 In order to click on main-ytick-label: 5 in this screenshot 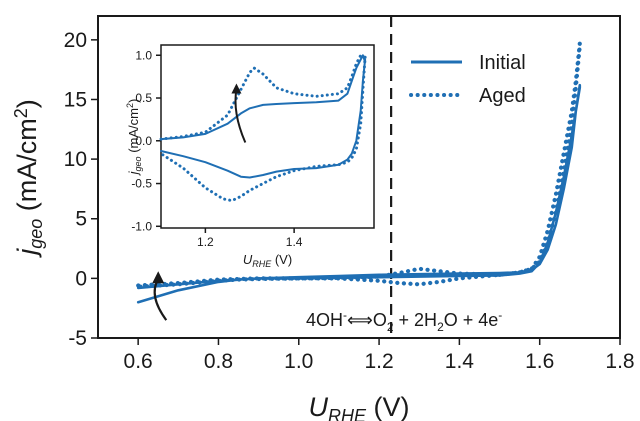, I will do `click(81, 219)`.